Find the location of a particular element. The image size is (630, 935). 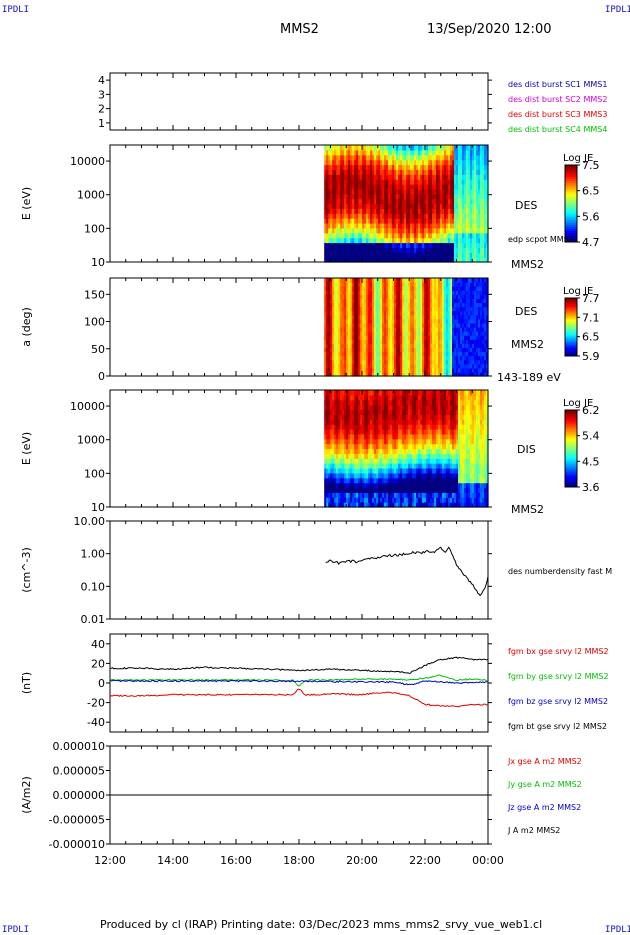

y-tick-label: 10000 is located at coordinates (87, 161).